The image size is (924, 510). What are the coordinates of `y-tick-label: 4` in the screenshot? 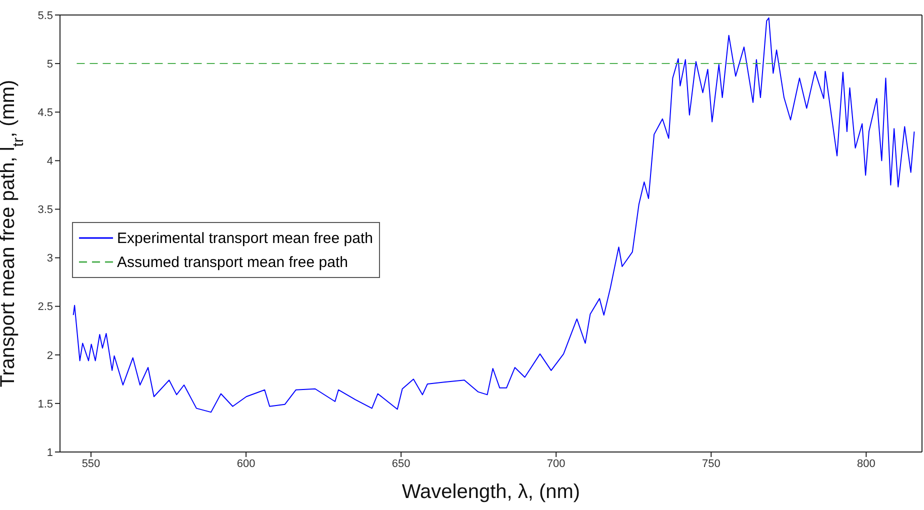 It's located at (49, 162).